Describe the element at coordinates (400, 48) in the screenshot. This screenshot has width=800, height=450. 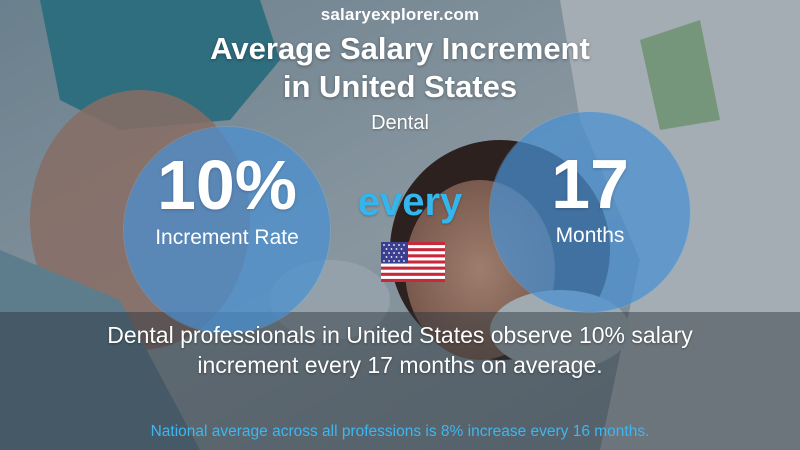
I see `title-line-1: Average Salary Increment` at that location.